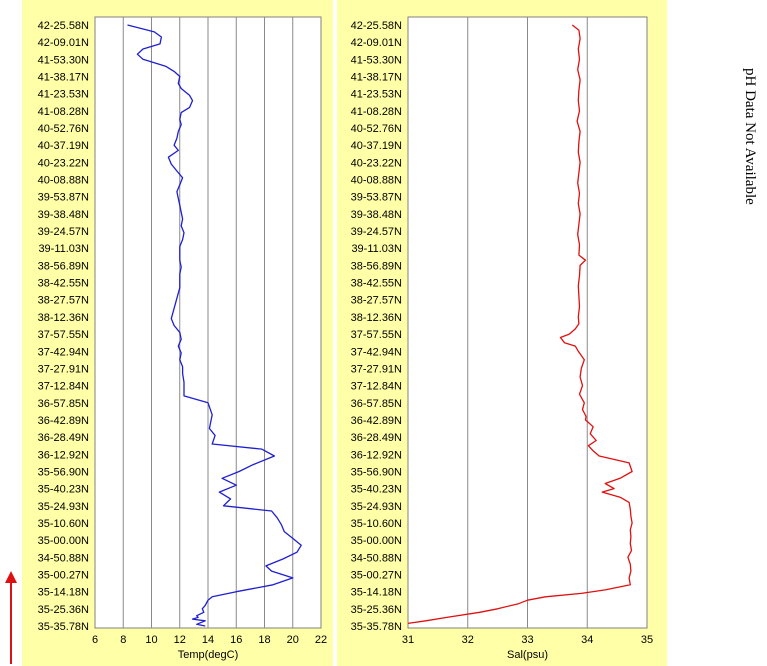 The image size is (767, 666). I want to click on temp-x-tick-label: 6, so click(95, 640).